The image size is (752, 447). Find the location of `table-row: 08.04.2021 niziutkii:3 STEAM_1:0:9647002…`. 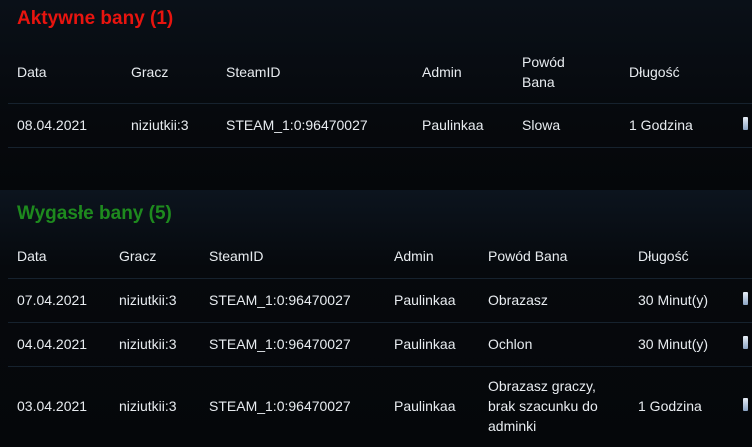

table-row: 08.04.2021 niziutkii:3 STEAM_1:0:9647002… is located at coordinates (380, 125).